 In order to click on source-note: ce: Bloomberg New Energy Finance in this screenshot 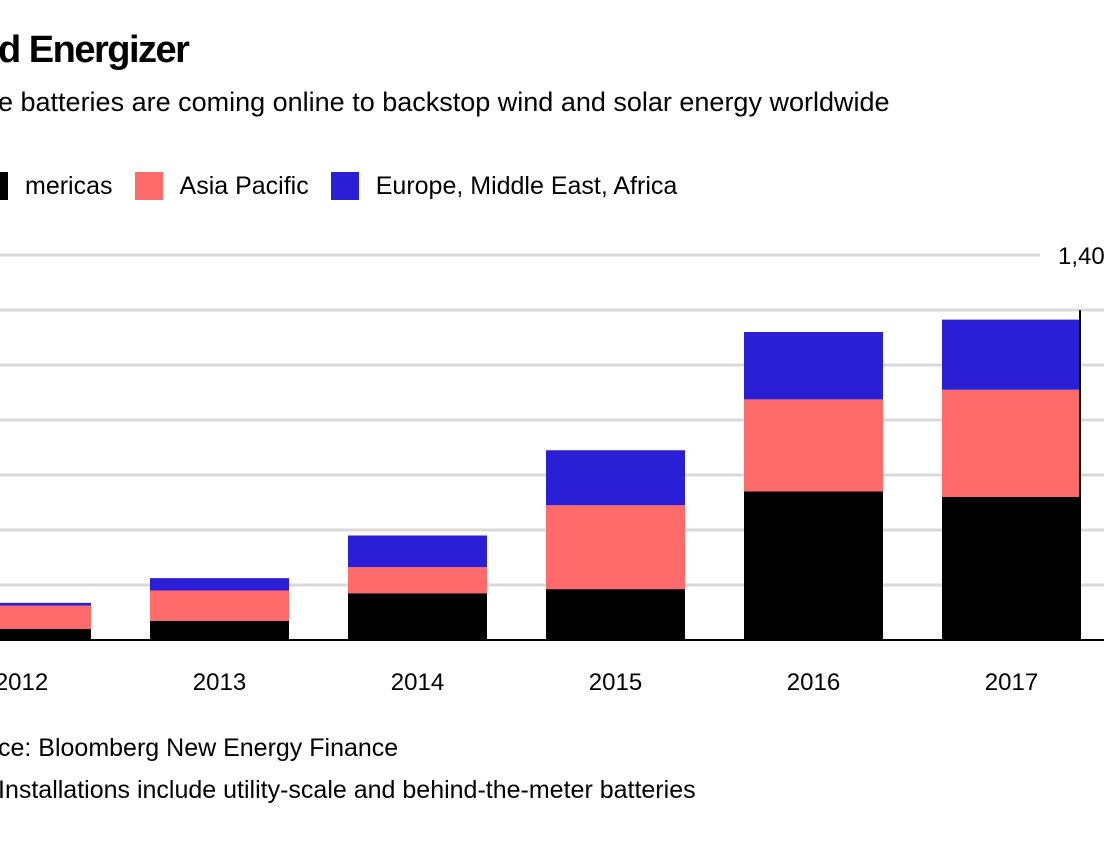, I will do `click(199, 748)`.